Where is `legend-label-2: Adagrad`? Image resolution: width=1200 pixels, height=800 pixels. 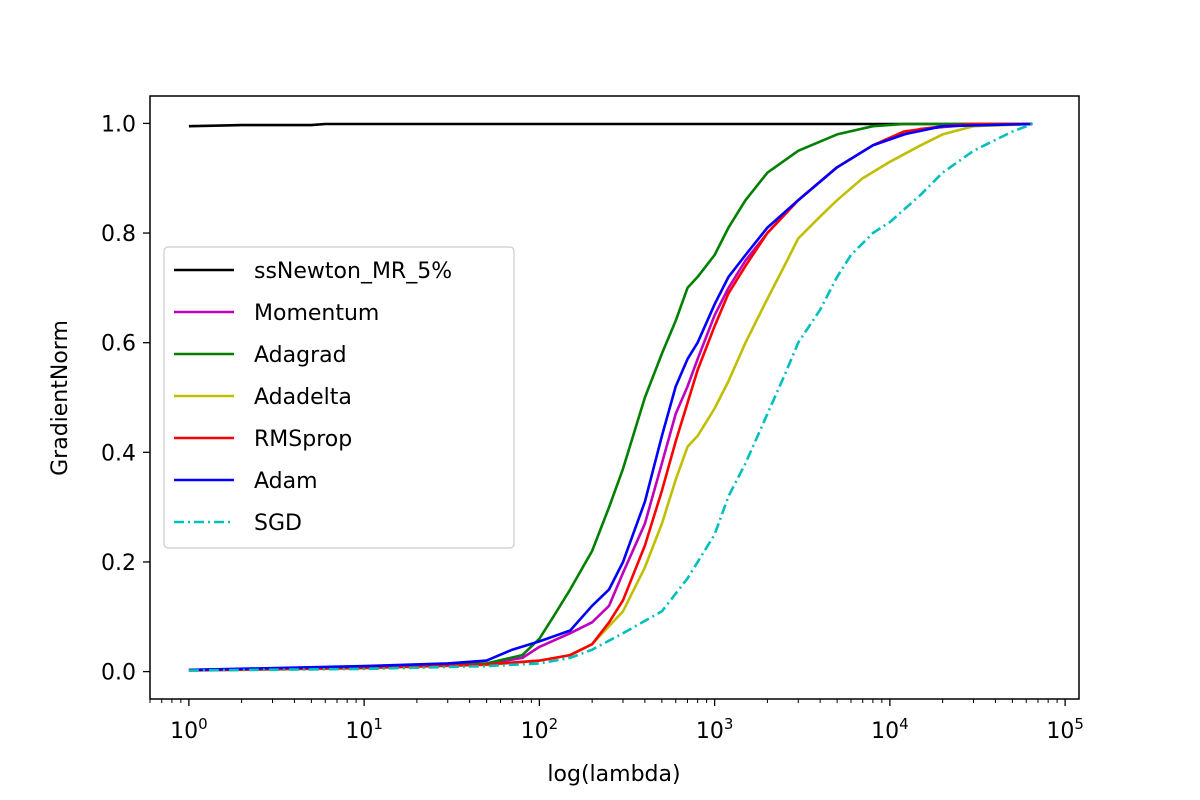 legend-label-2: Adagrad is located at coordinates (300, 355).